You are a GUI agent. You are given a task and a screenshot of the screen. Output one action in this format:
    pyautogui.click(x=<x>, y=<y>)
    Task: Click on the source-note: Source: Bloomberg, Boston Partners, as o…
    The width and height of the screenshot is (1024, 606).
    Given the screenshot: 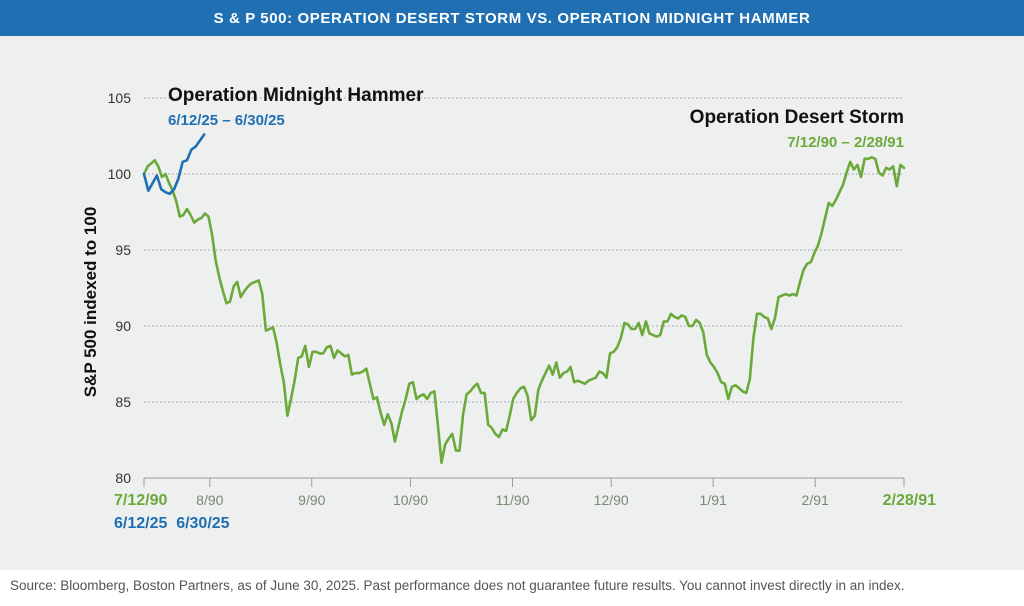 What is the action you would take?
    pyautogui.click(x=457, y=585)
    